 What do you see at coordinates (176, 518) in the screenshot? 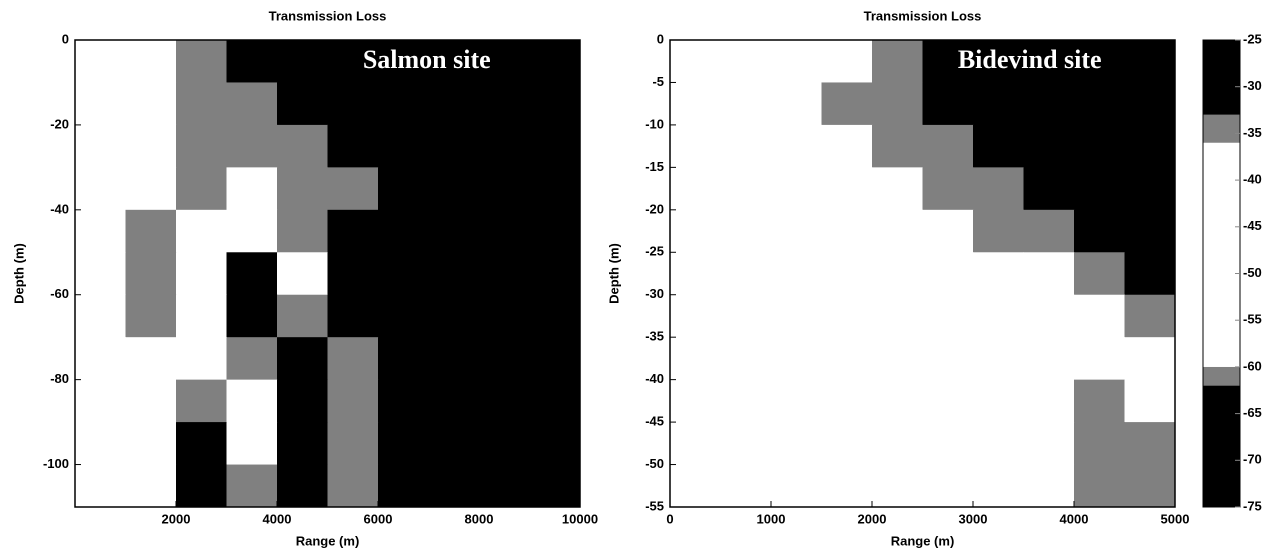
I see `x-tick-label: 2000` at bounding box center [176, 518].